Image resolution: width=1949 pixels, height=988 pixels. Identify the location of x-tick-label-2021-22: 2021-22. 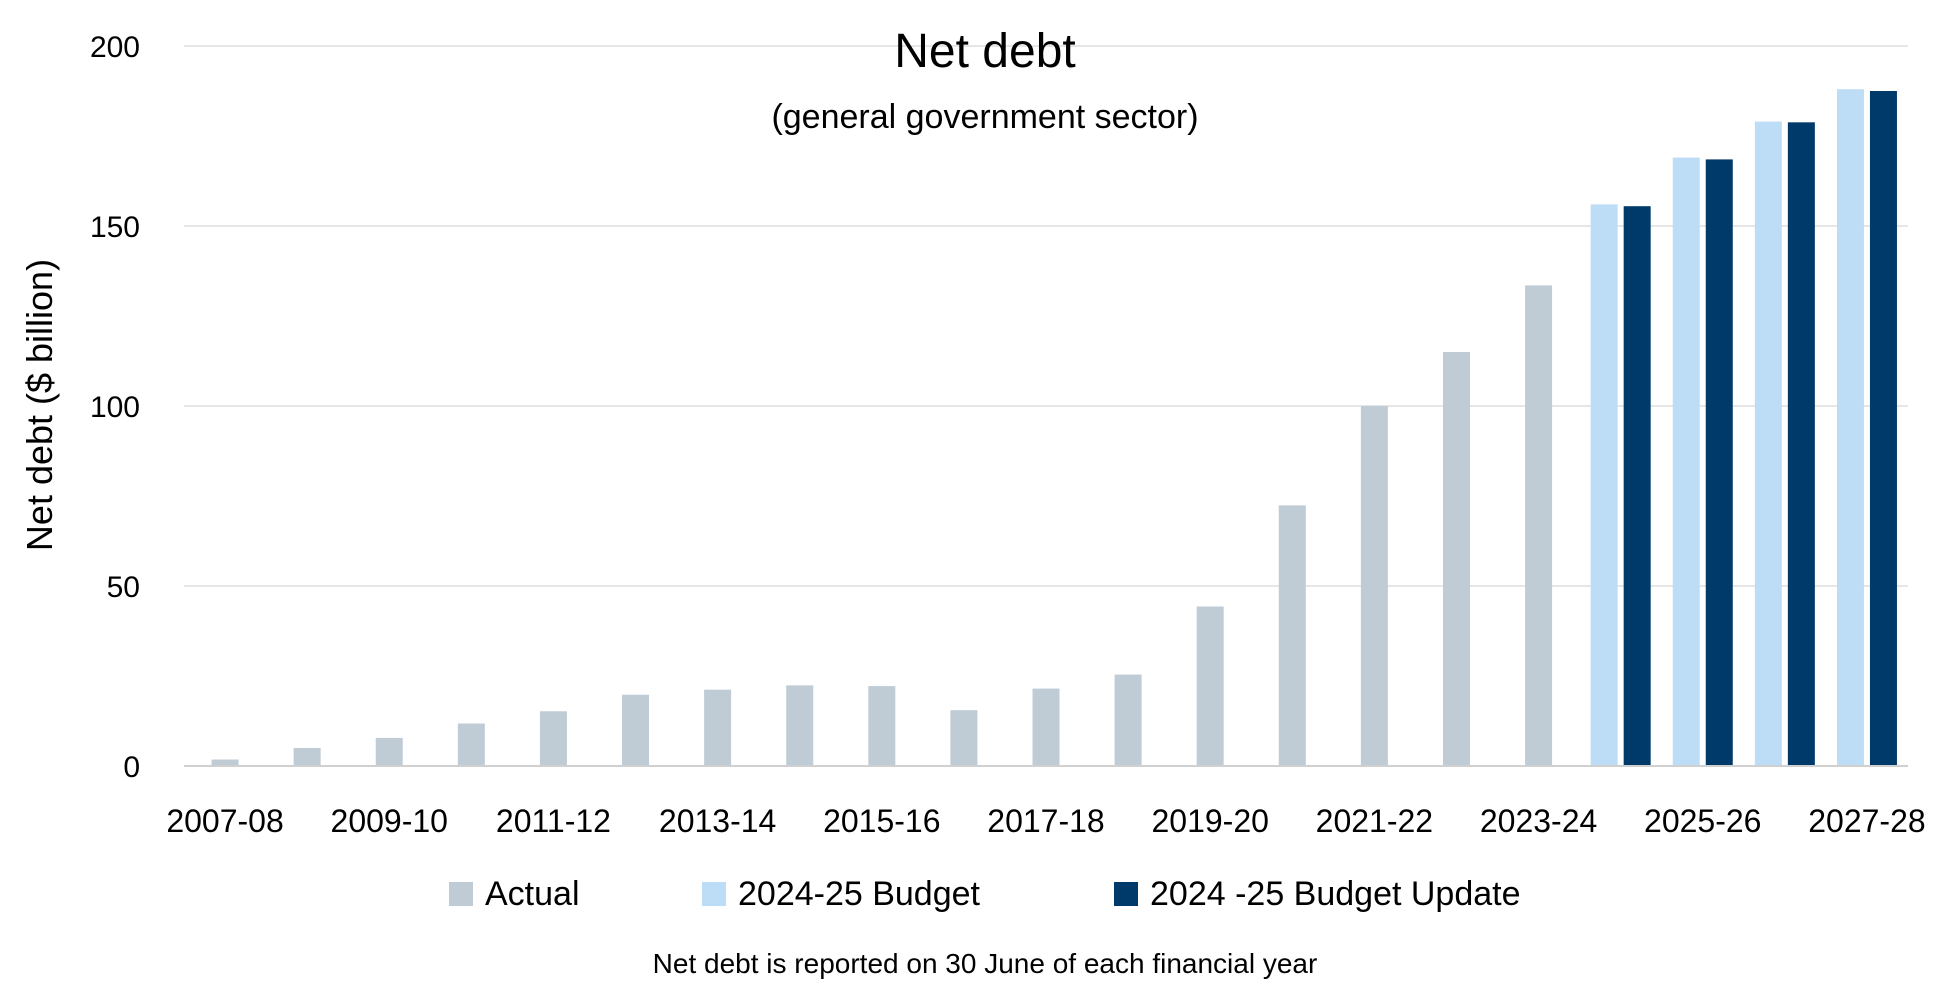
(1374, 821).